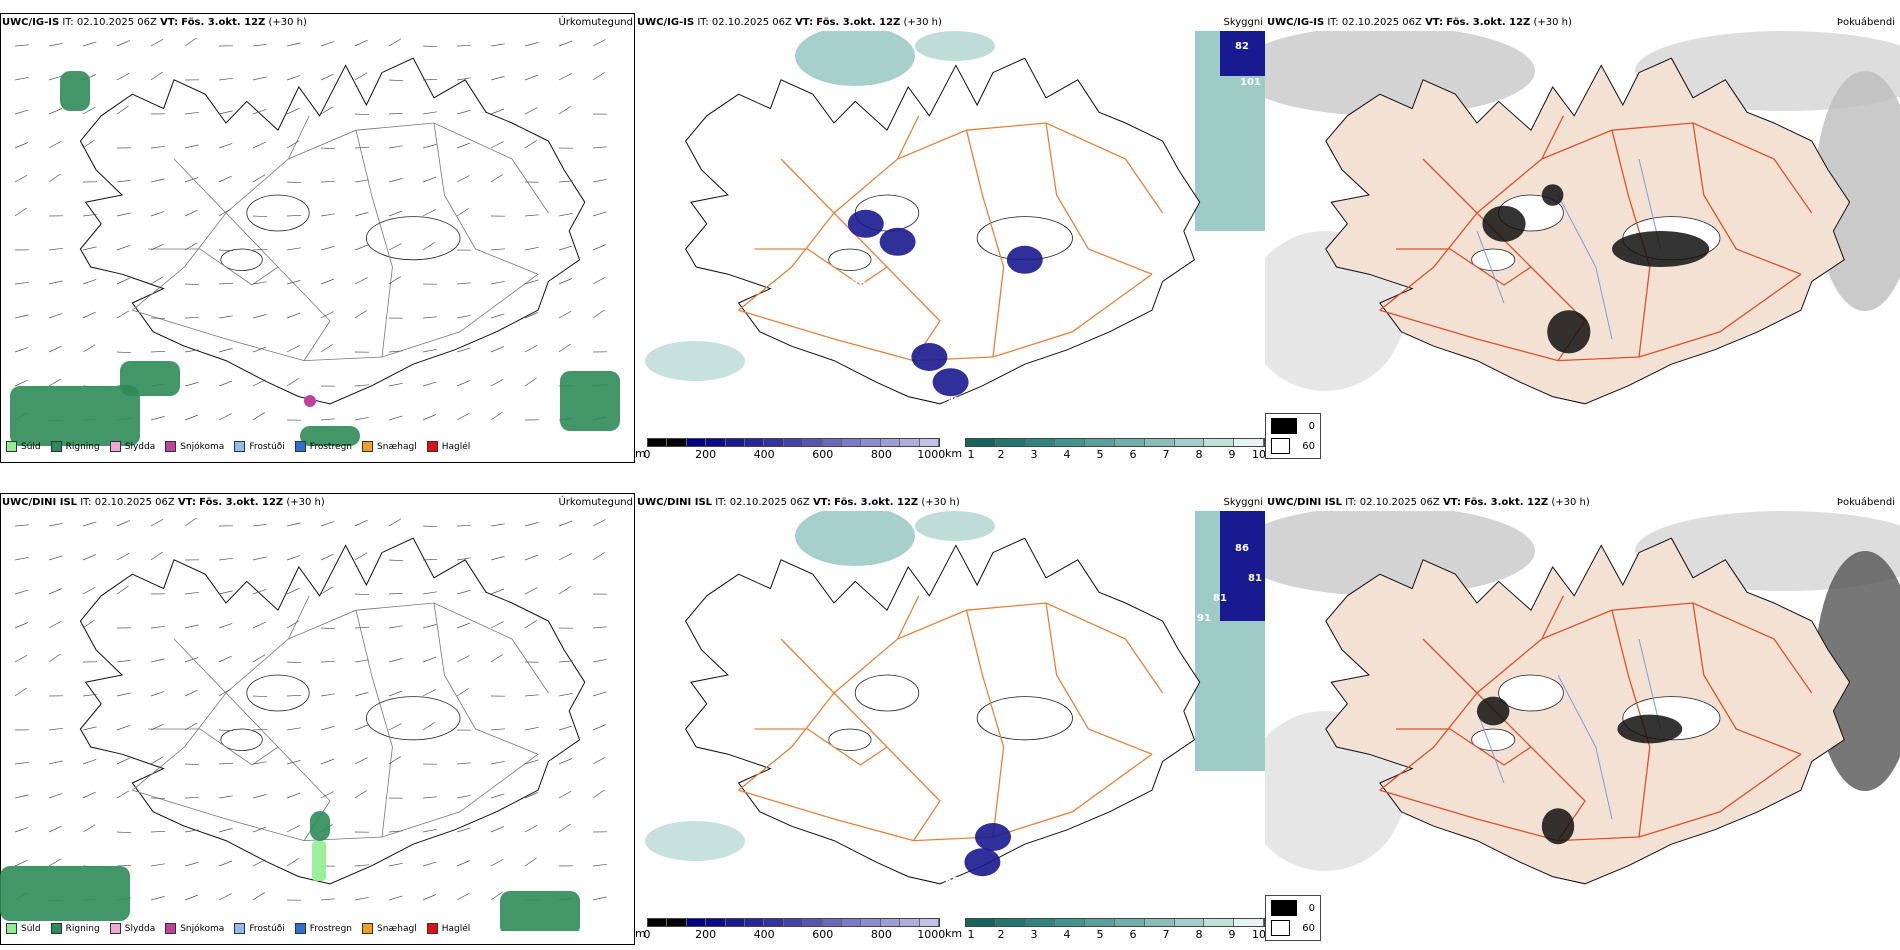 The width and height of the screenshot is (1900, 950). What do you see at coordinates (1866, 22) in the screenshot?
I see `panel-type-label: Þokuábendi` at bounding box center [1866, 22].